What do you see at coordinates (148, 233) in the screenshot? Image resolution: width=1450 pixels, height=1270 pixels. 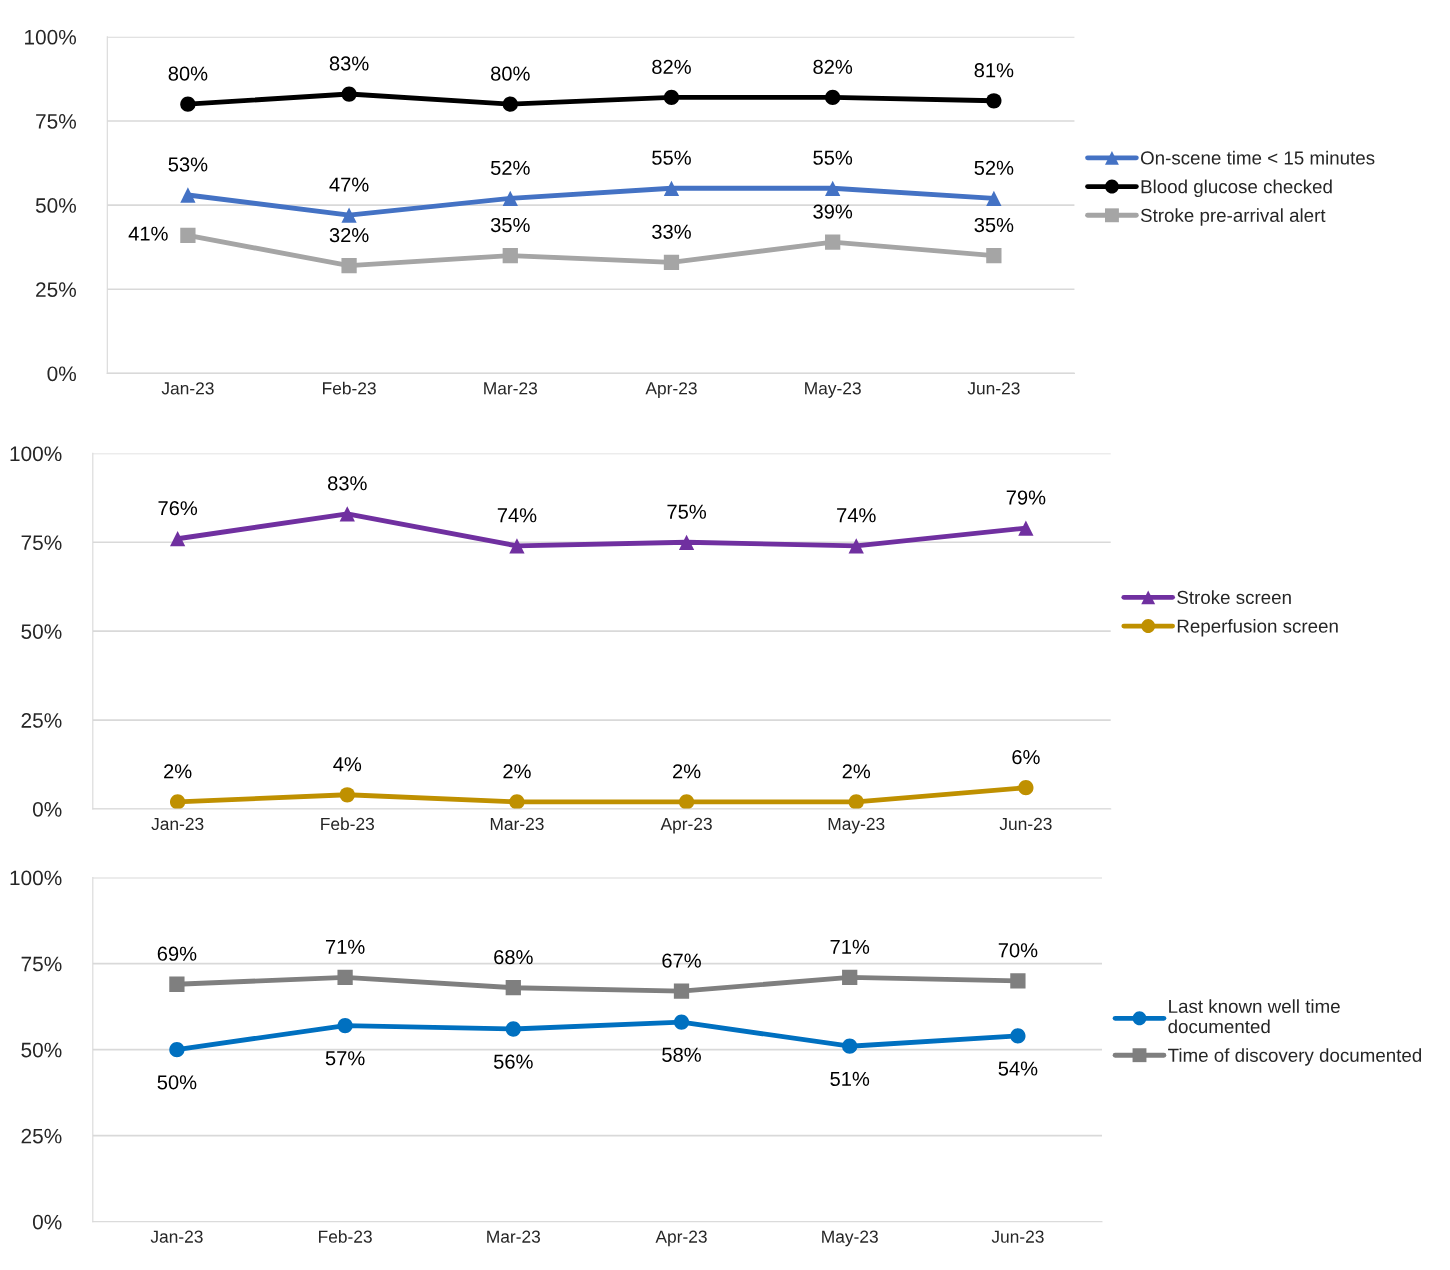 I see `data-label: 41%` at bounding box center [148, 233].